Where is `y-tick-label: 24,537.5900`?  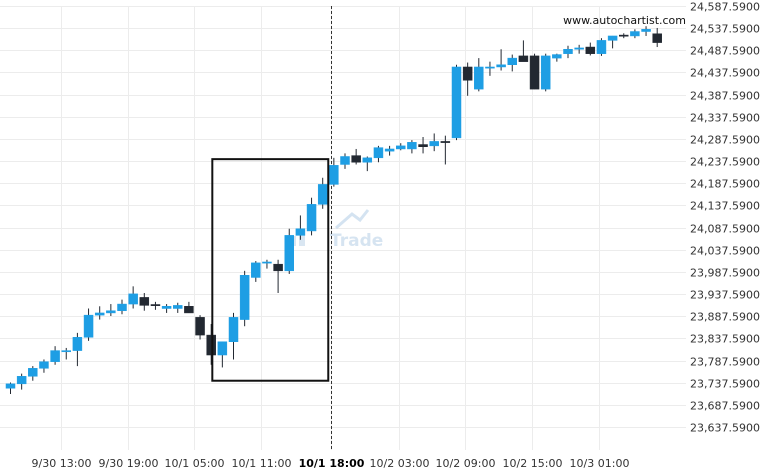 y-tick-label: 24,537.5900 is located at coordinates (725, 29).